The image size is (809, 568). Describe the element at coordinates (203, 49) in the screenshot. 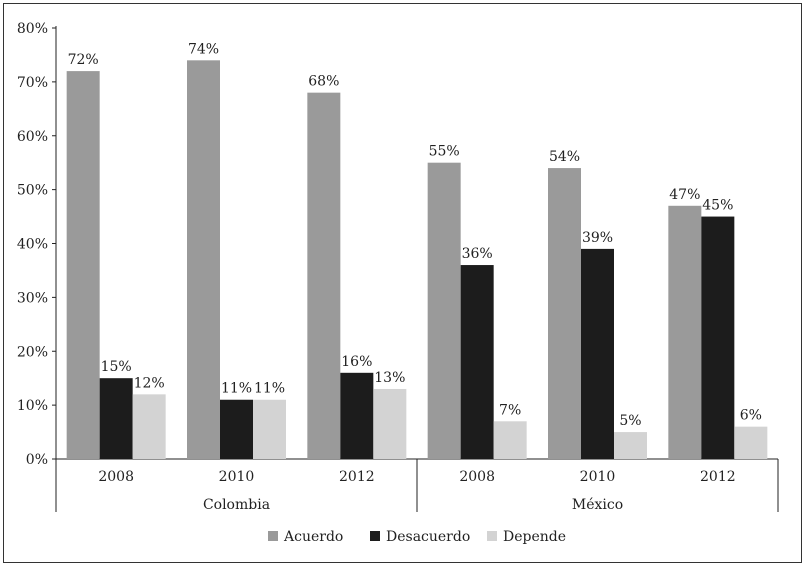

I see `bar-value-label: 74%` at that location.